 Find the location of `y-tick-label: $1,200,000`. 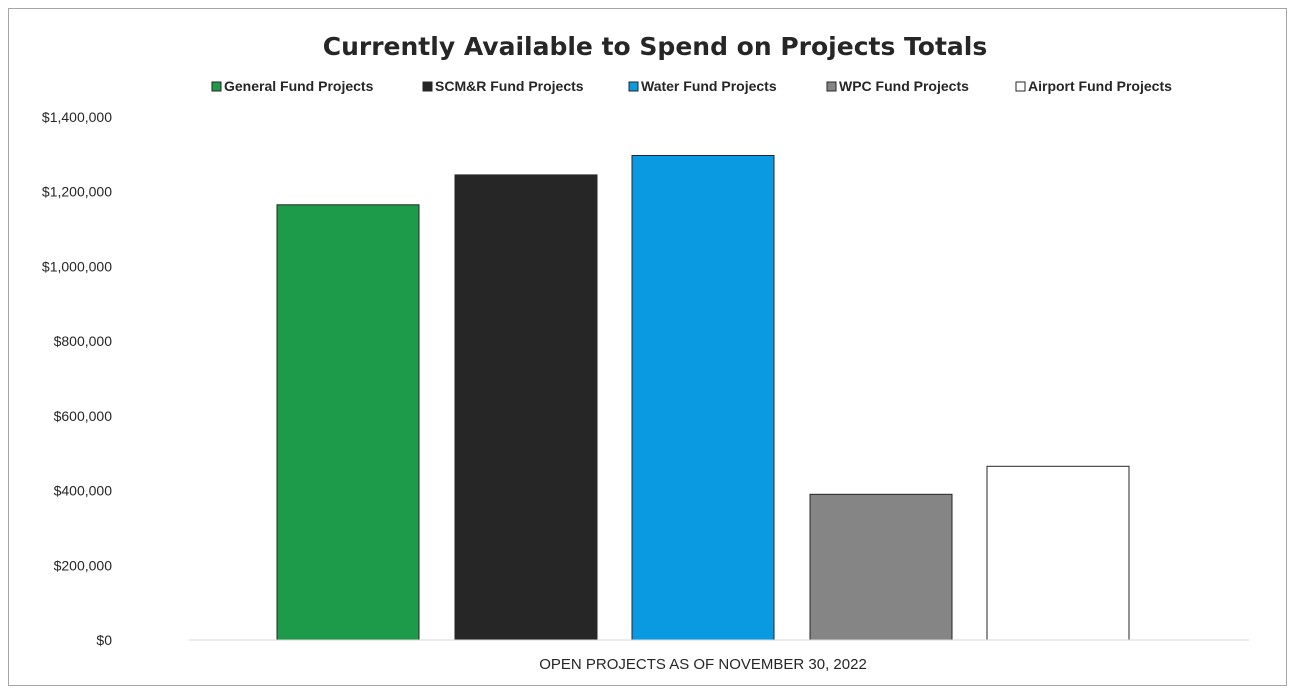

y-tick-label: $1,200,000 is located at coordinates (77, 192).